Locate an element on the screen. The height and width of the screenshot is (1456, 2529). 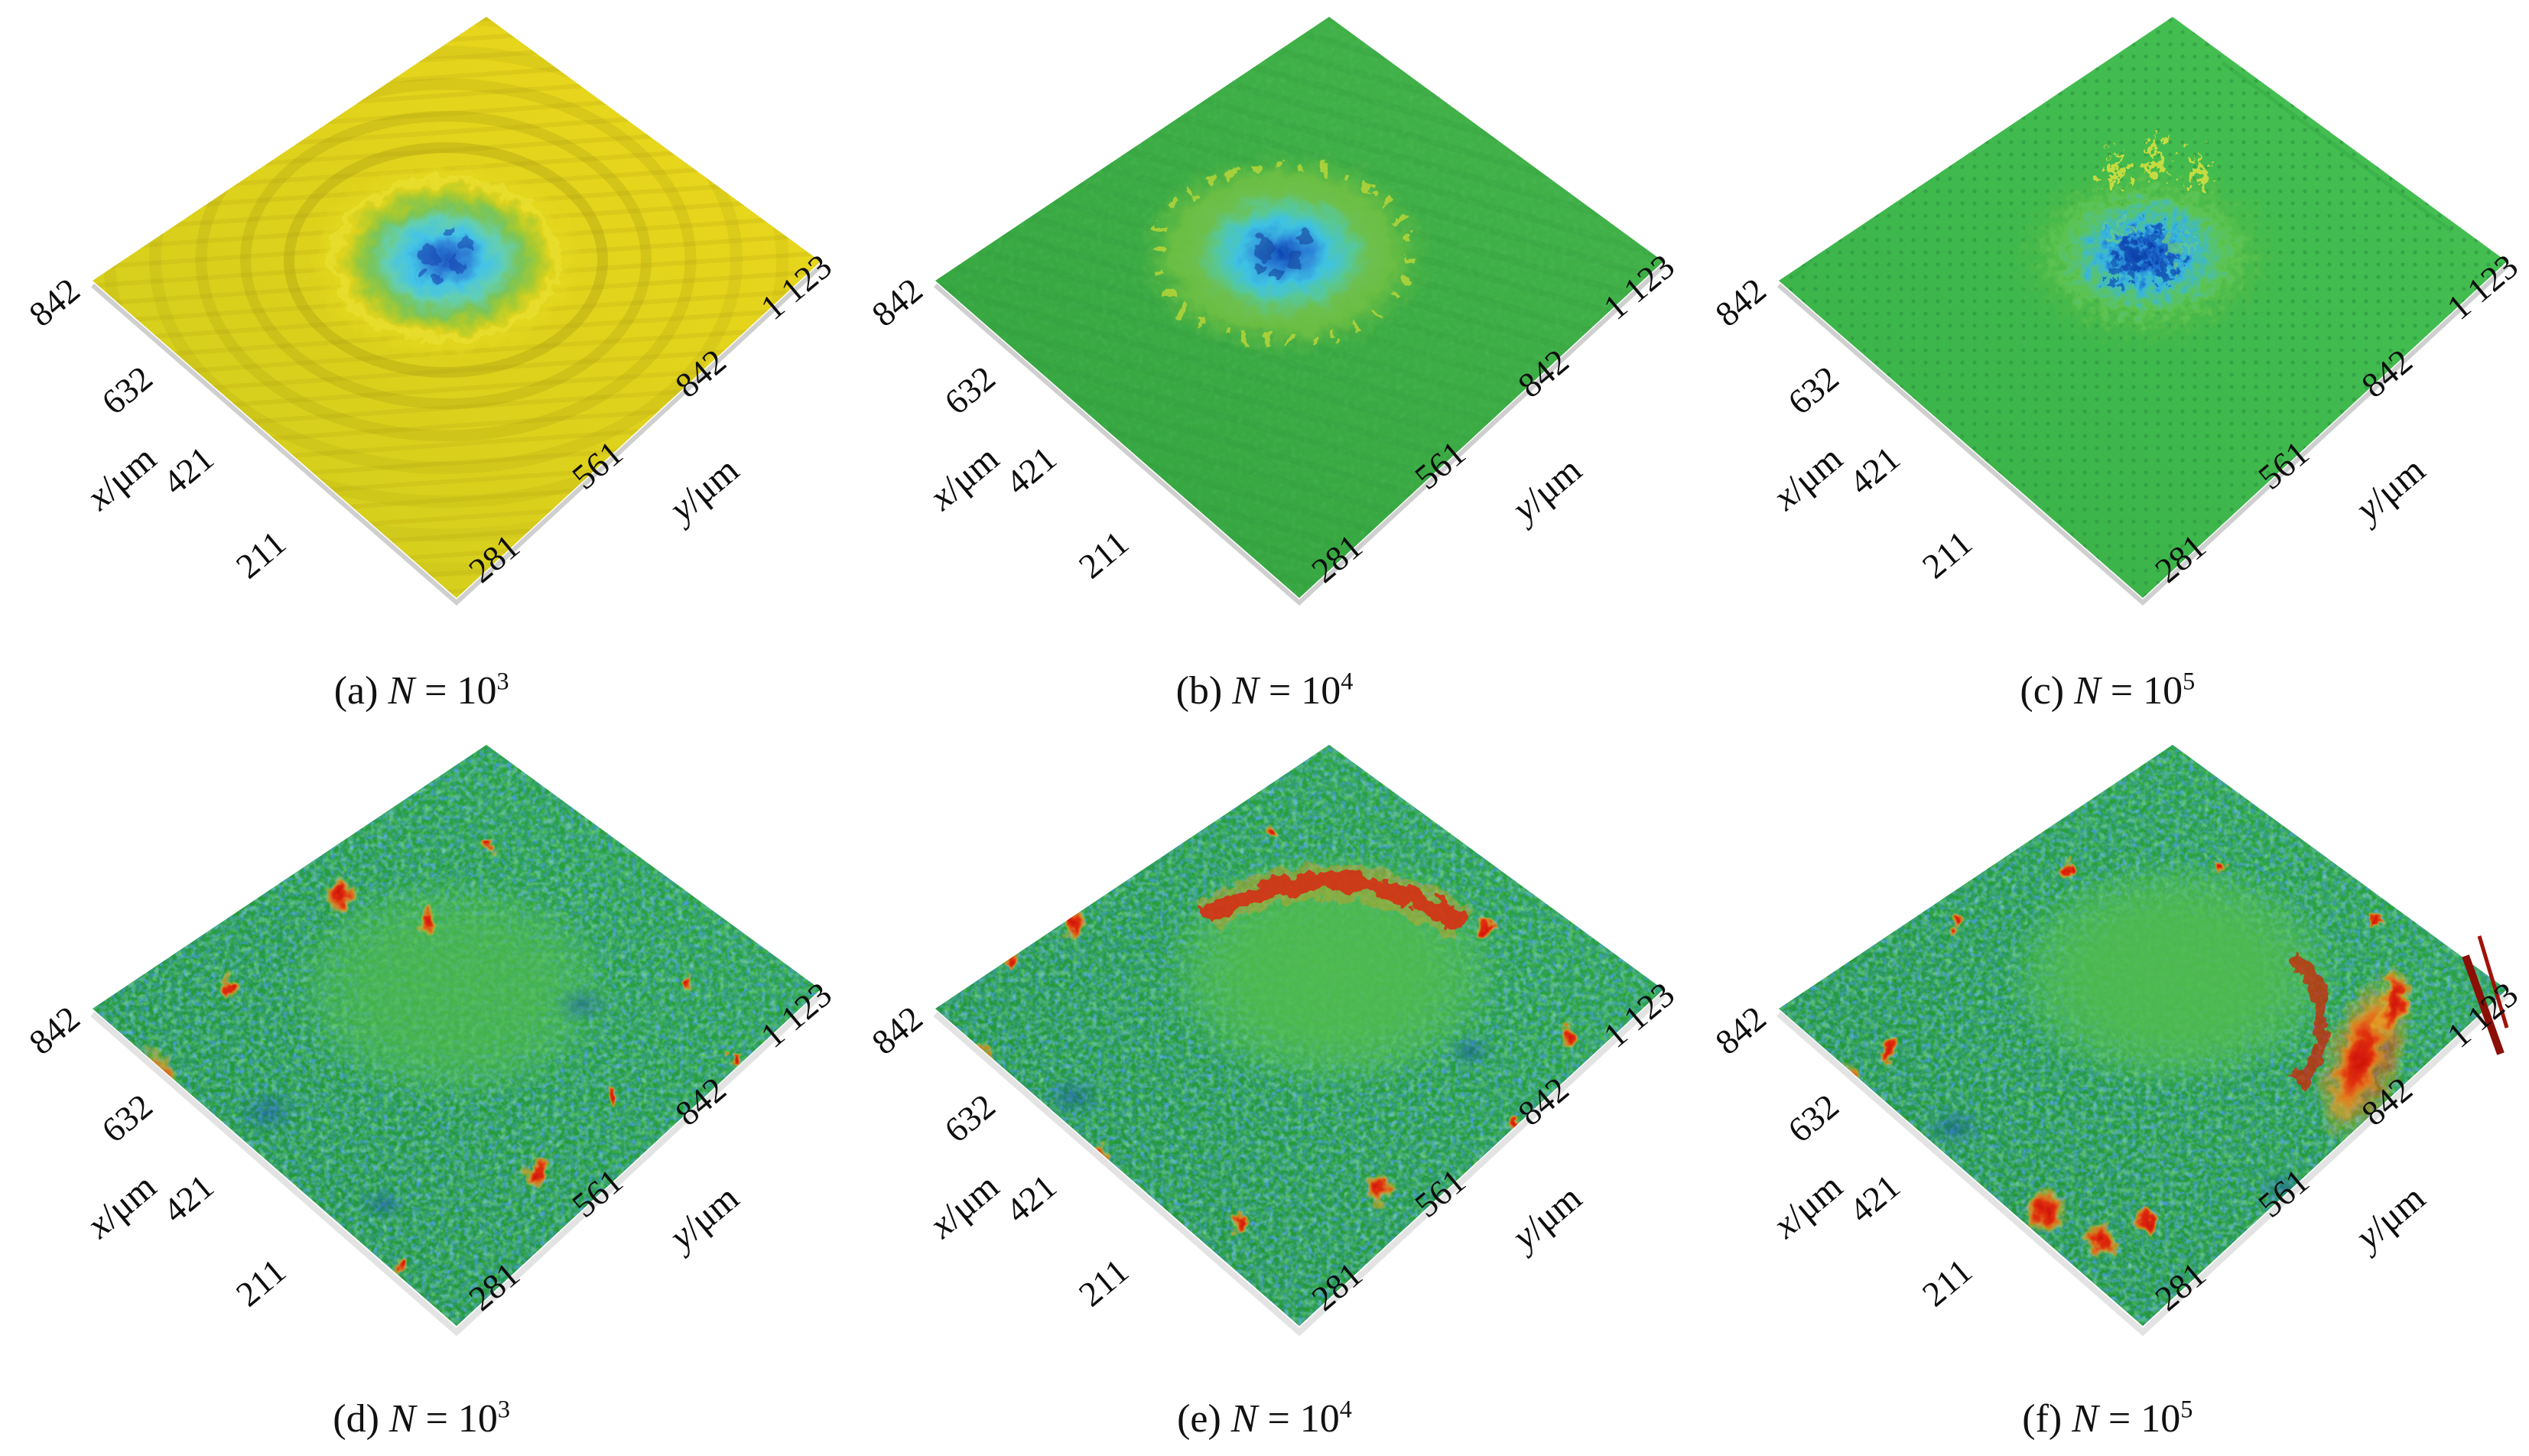
caption-prefix: (c) is located at coordinates (2047, 691).